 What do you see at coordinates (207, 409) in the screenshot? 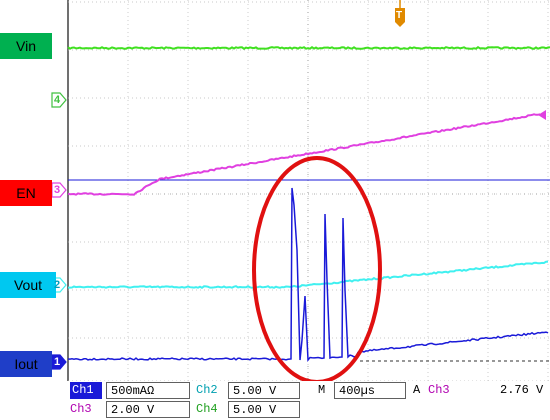
I see `ch4-name: Ch4` at bounding box center [207, 409].